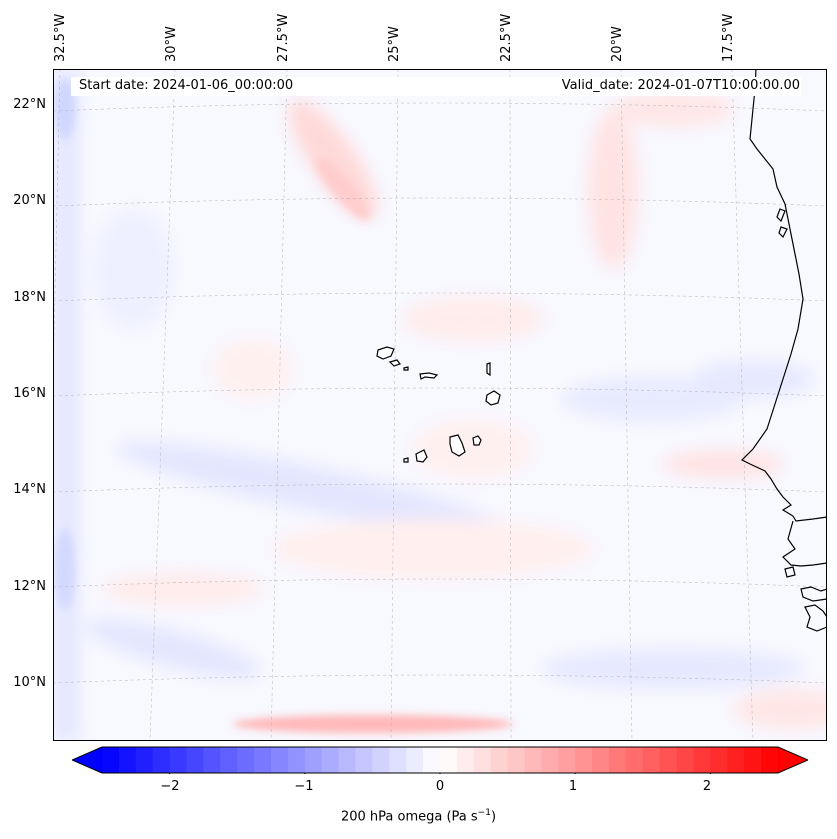  Describe the element at coordinates (406, 368) in the screenshot. I see `island-santa-luzia` at that location.